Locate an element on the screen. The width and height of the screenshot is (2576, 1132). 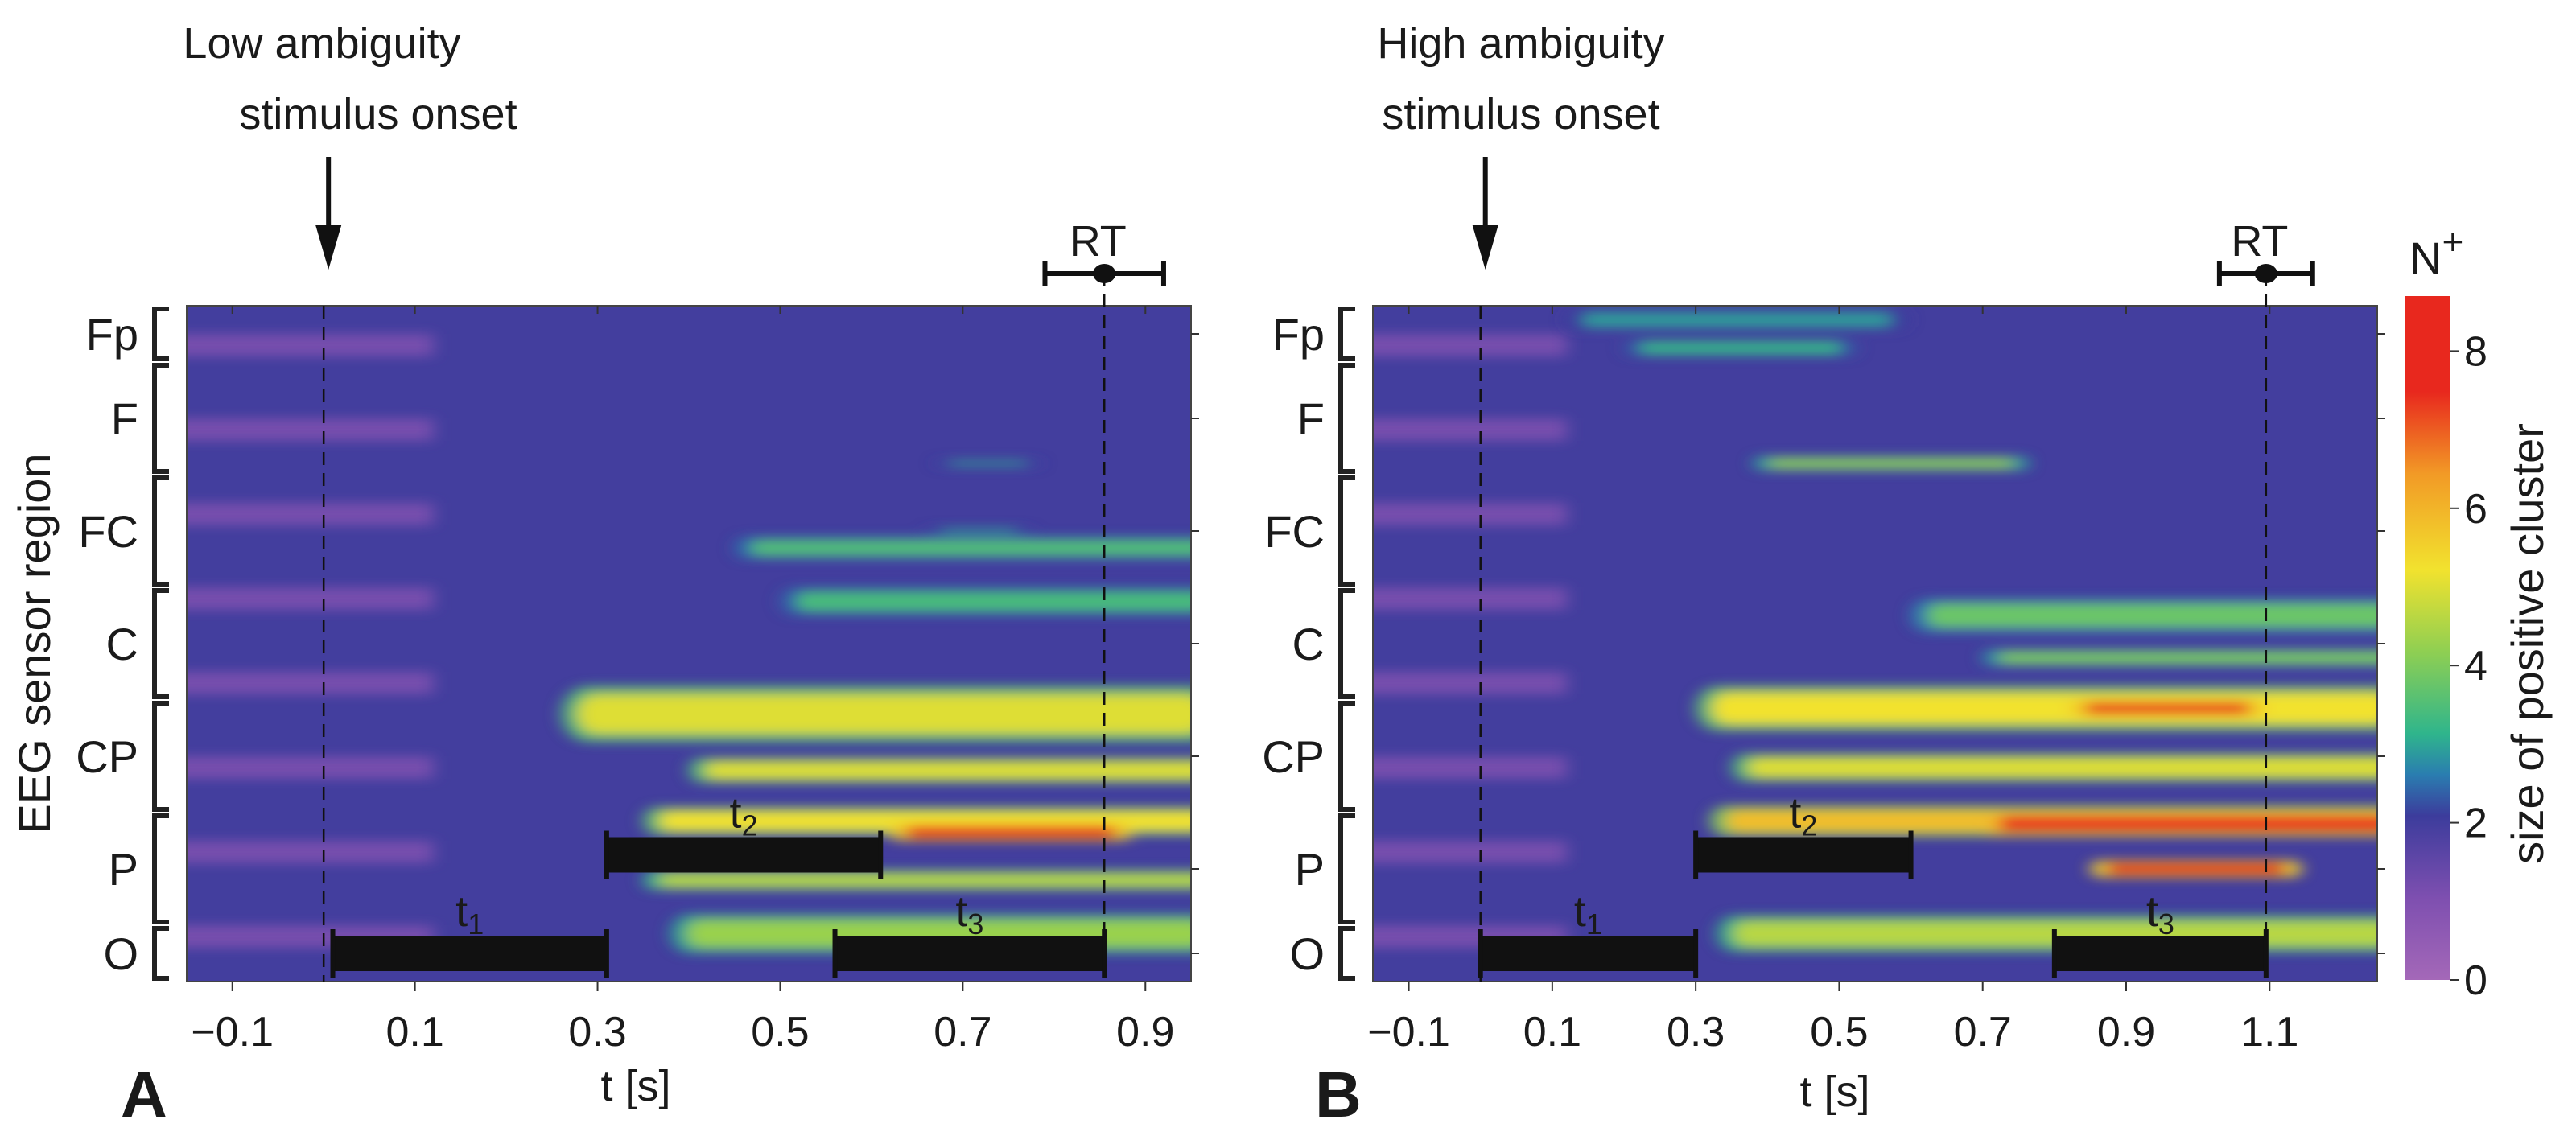
xlabel-b: t [s] is located at coordinates (1834, 1092).